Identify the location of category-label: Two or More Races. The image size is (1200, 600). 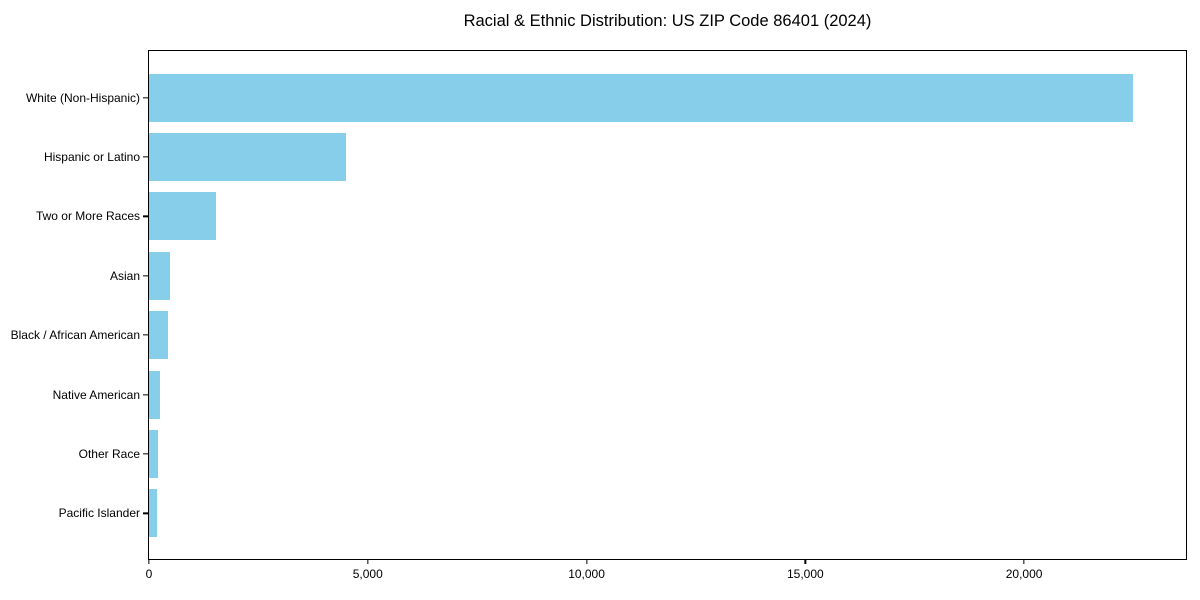
(87, 216).